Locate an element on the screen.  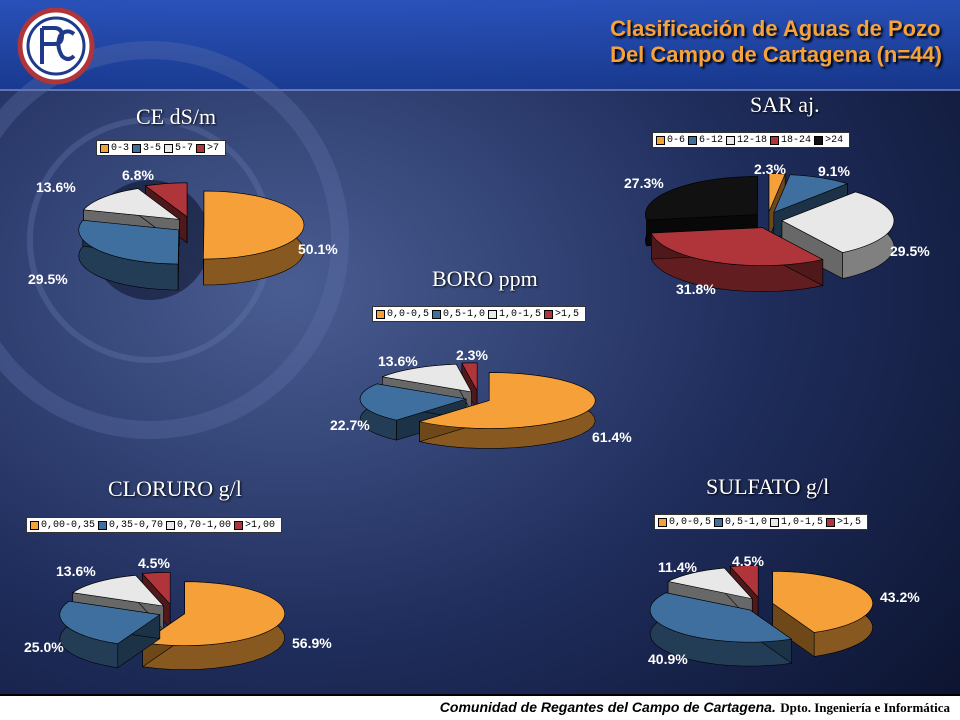
legend-label: 3-5 is located at coordinates (152, 148).